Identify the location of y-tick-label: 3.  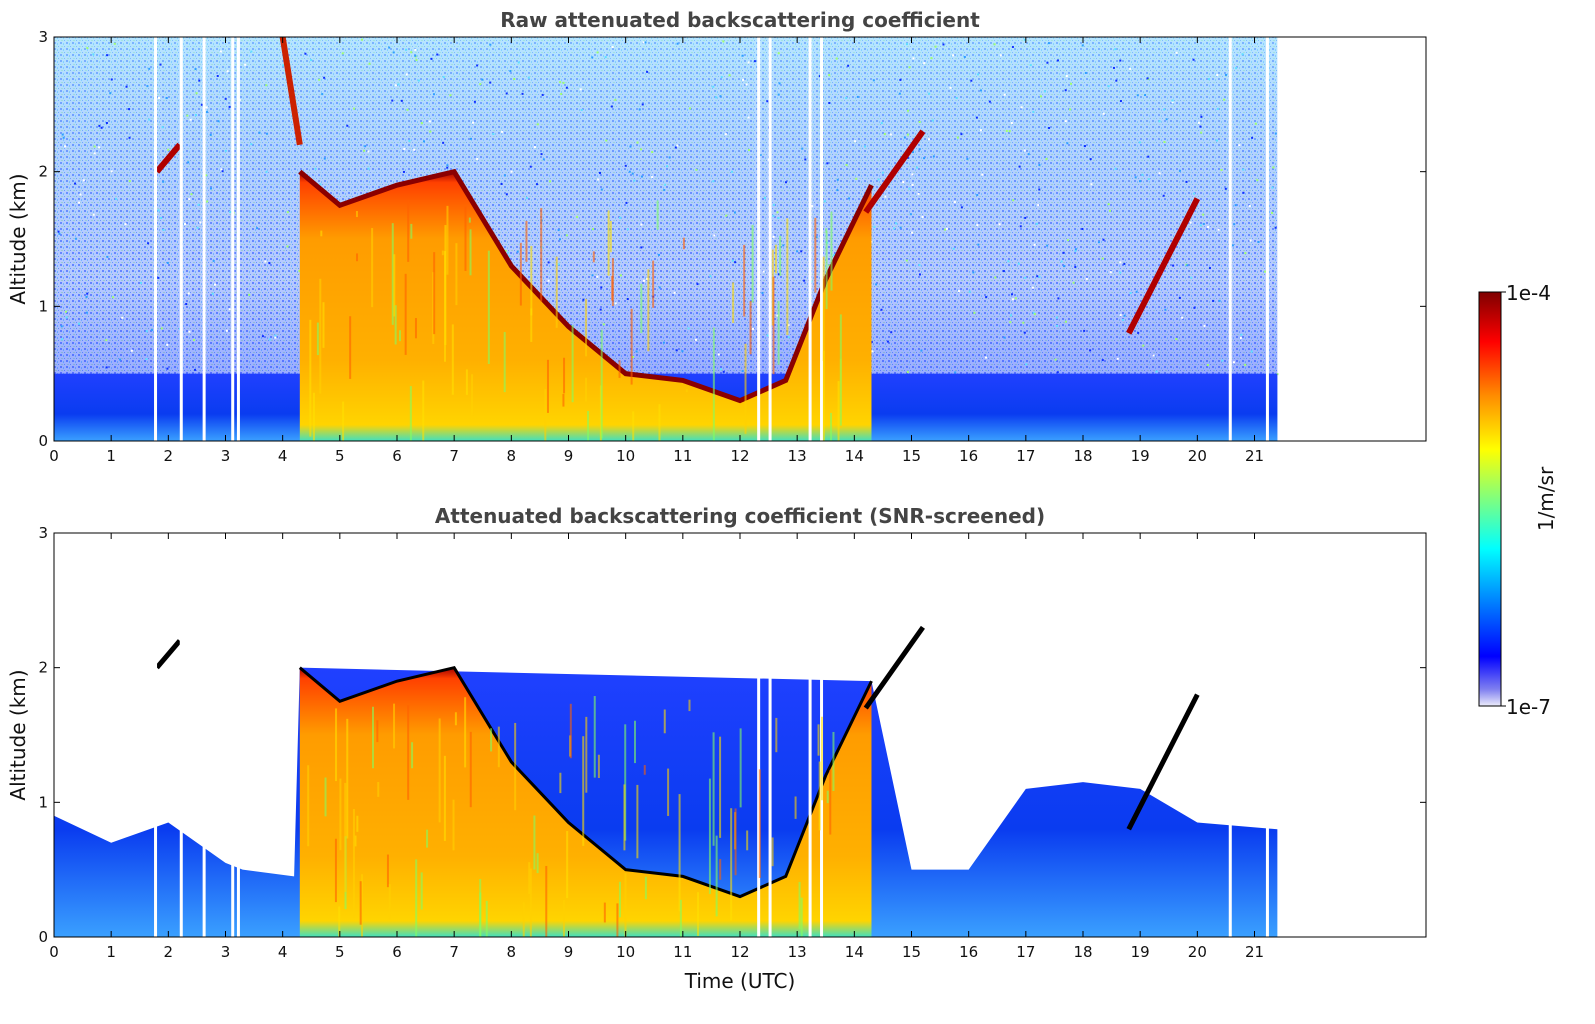
(43, 37).